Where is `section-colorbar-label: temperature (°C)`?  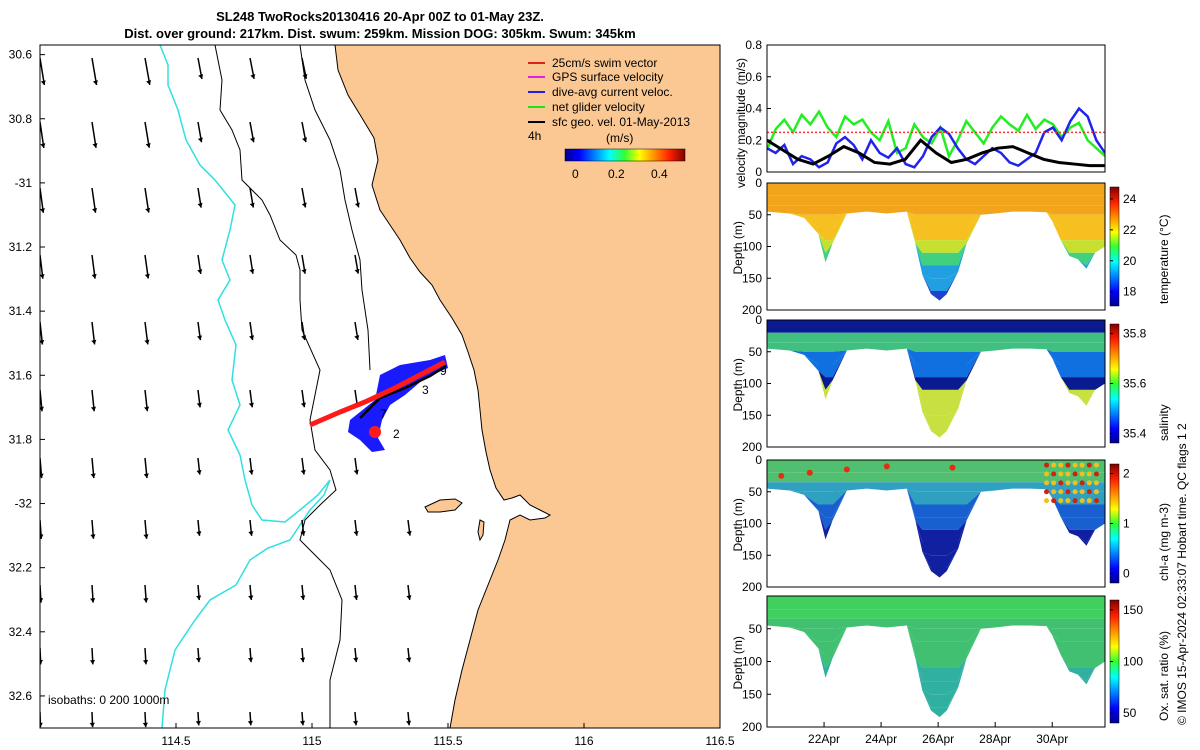
section-colorbar-label: temperature (°C) is located at coordinates (1164, 260).